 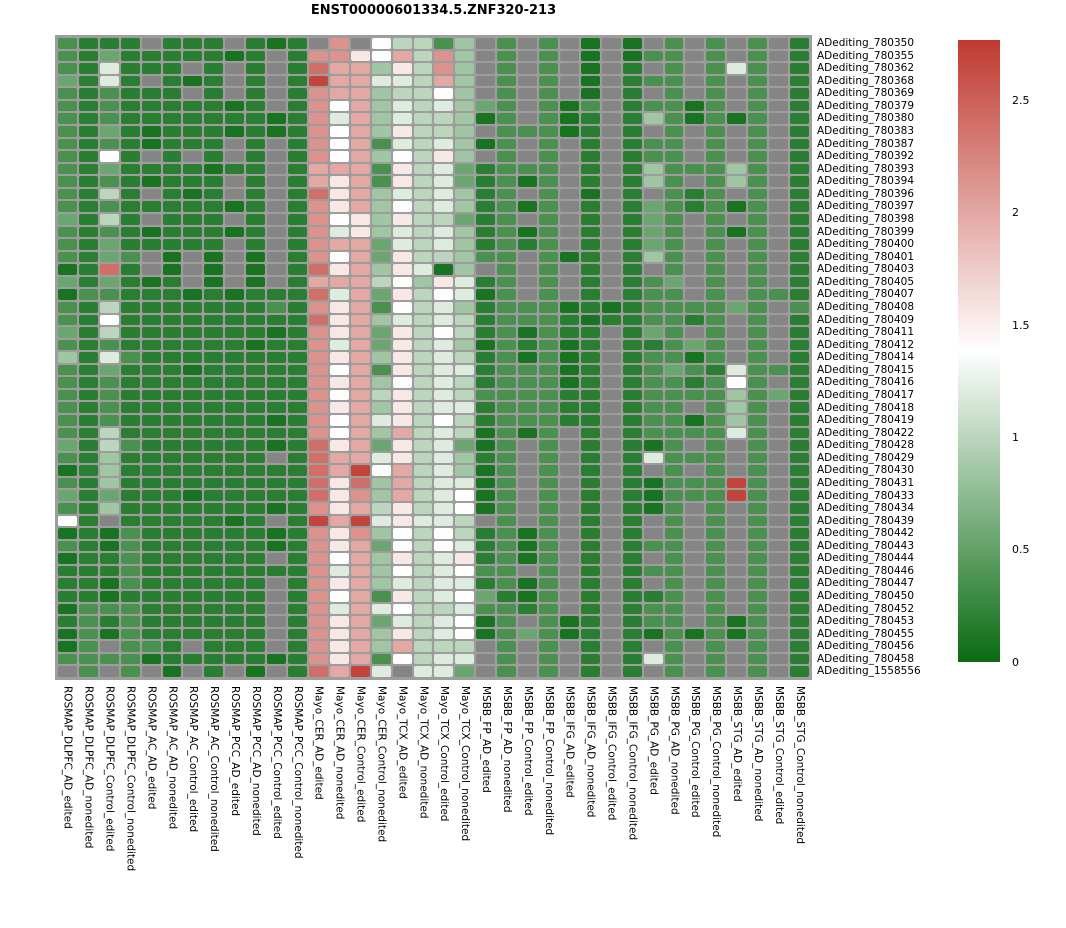 I want to click on row-label: ADediting_780350, so click(x=865, y=43).